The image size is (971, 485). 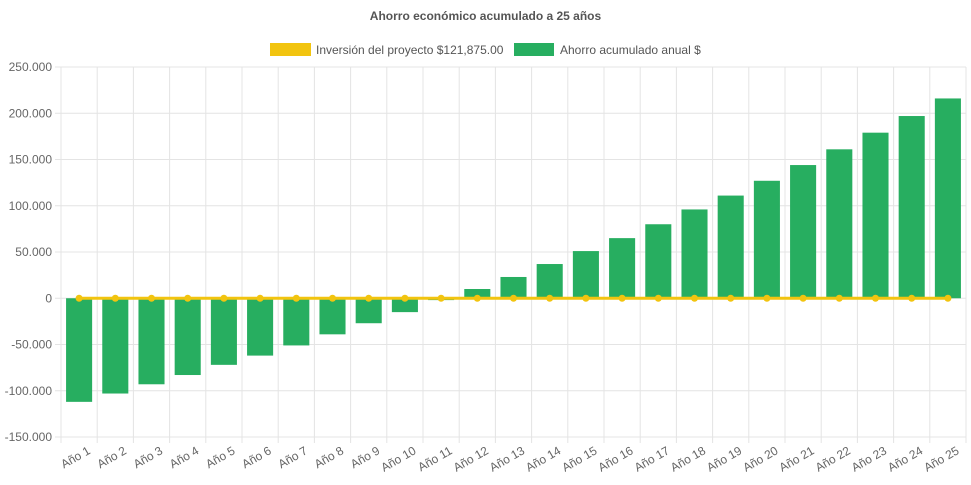 What do you see at coordinates (434, 458) in the screenshot?
I see `x-tick-label: Año 11` at bounding box center [434, 458].